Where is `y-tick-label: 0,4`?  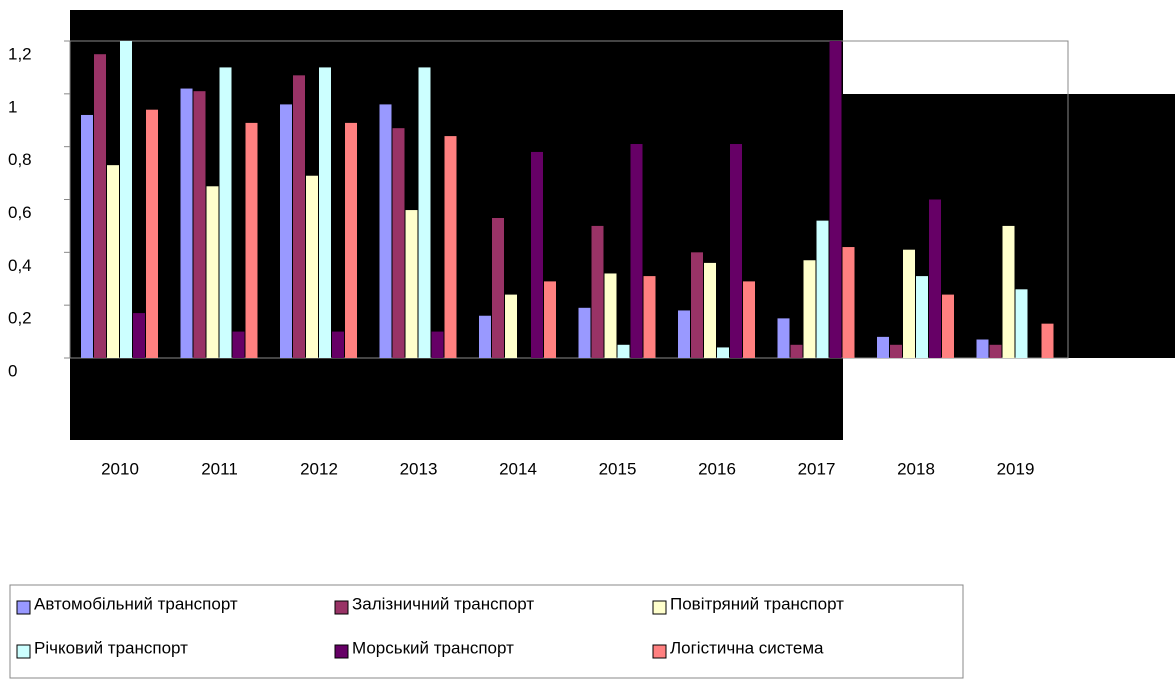
y-tick-label: 0,4 is located at coordinates (20, 265).